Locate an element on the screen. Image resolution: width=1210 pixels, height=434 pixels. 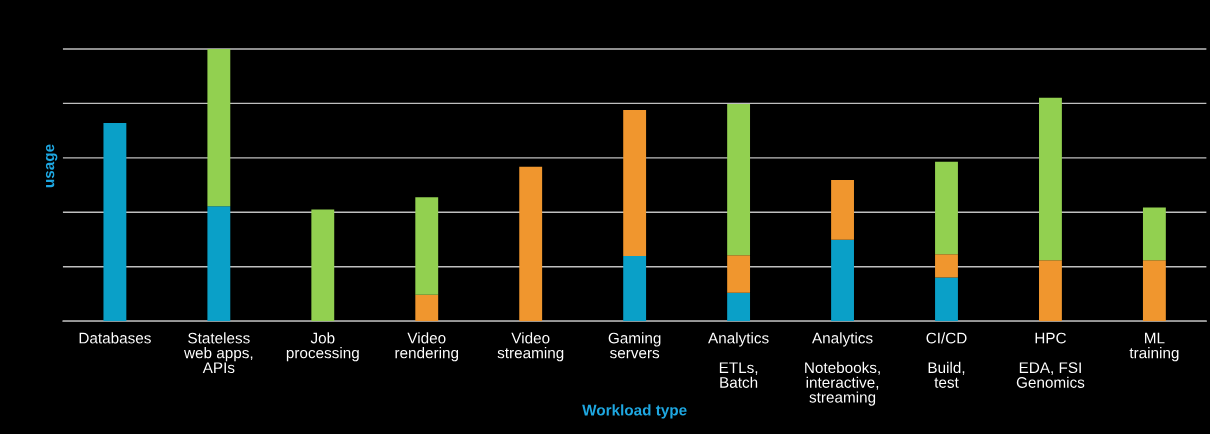
x-axis-title: Workload type is located at coordinates (634, 411).